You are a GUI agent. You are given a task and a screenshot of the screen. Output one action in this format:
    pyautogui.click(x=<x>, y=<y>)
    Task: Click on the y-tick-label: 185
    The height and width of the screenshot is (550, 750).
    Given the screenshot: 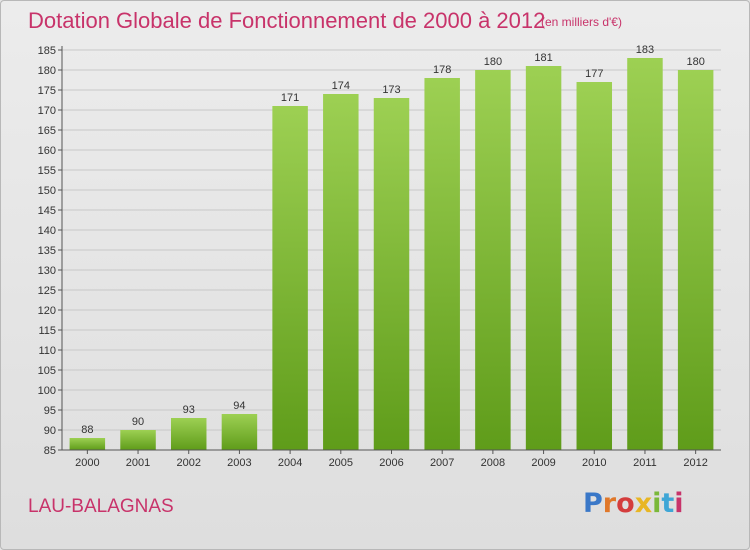 What is the action you would take?
    pyautogui.click(x=47, y=51)
    